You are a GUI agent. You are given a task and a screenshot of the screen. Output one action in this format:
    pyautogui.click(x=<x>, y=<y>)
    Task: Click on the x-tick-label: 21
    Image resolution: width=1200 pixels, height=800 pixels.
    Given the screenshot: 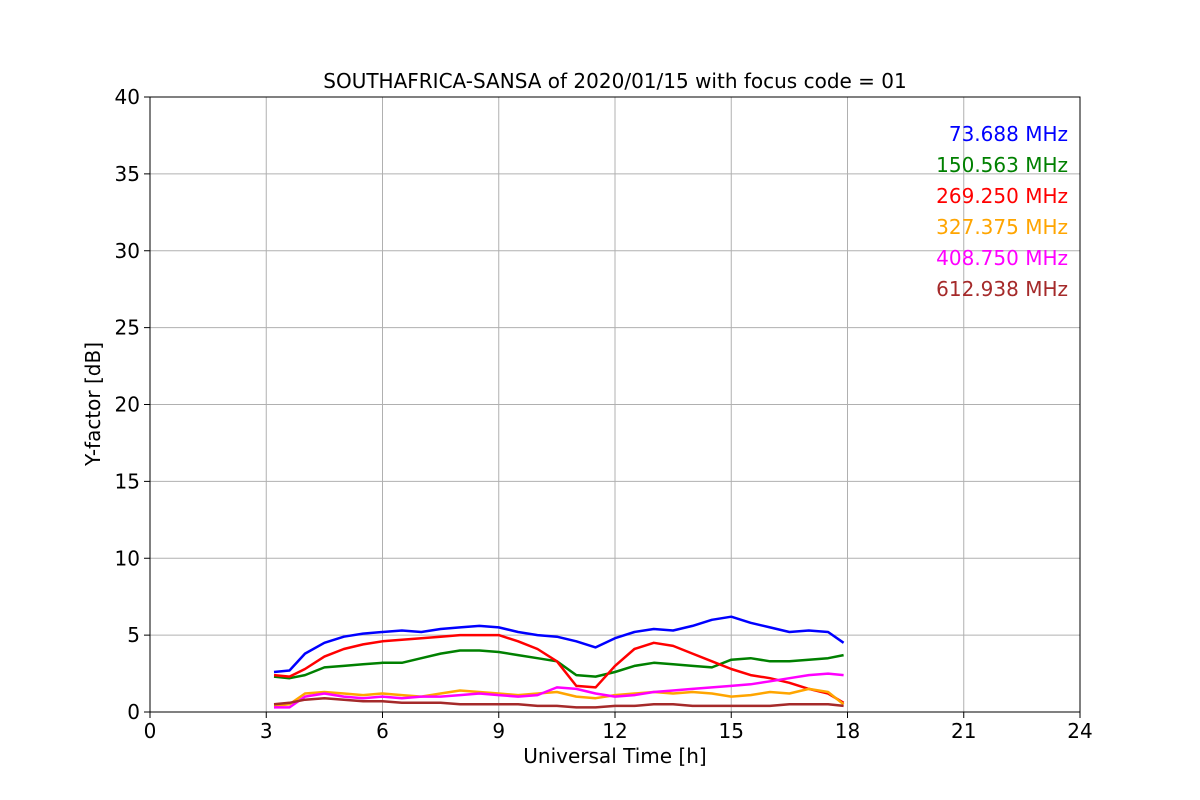 What is the action you would take?
    pyautogui.click(x=963, y=731)
    